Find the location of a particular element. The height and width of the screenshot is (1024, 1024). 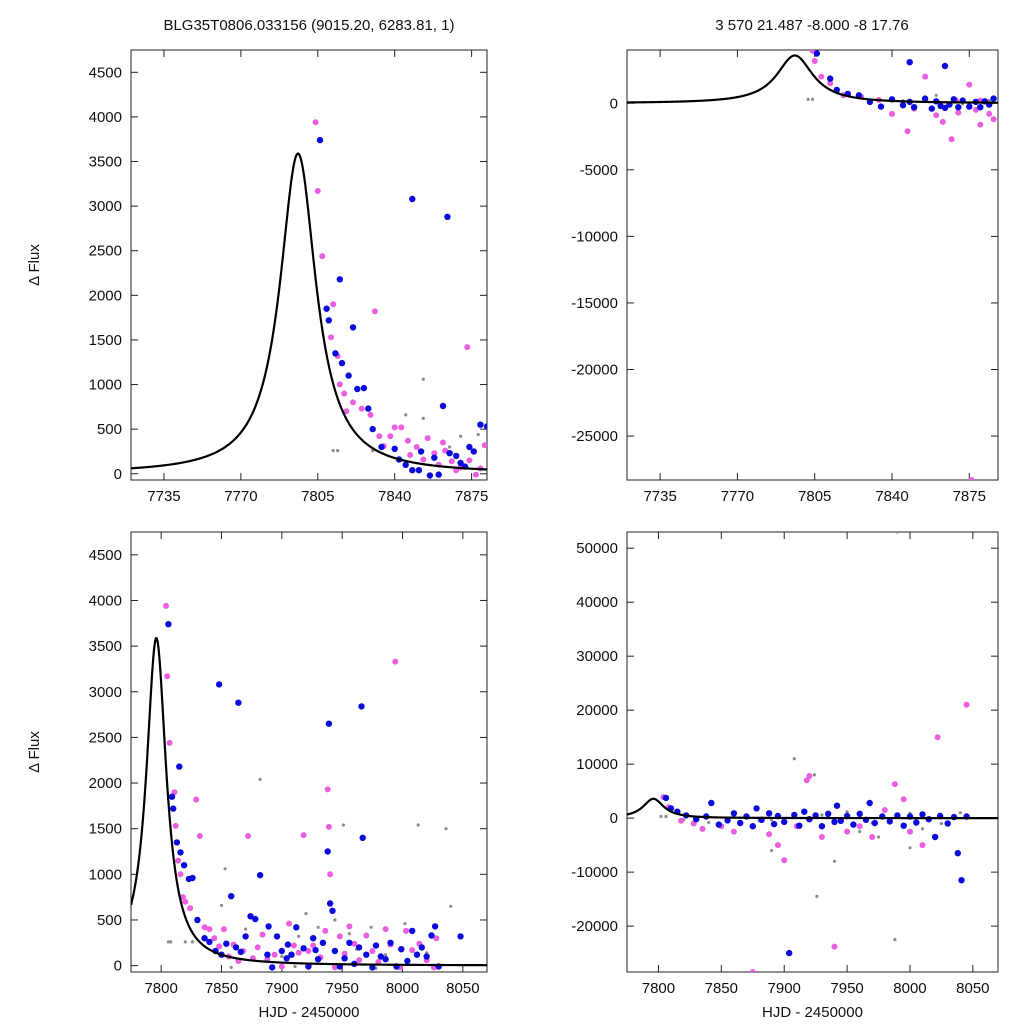

y-tick-label: 10000 is located at coordinates (597, 764).